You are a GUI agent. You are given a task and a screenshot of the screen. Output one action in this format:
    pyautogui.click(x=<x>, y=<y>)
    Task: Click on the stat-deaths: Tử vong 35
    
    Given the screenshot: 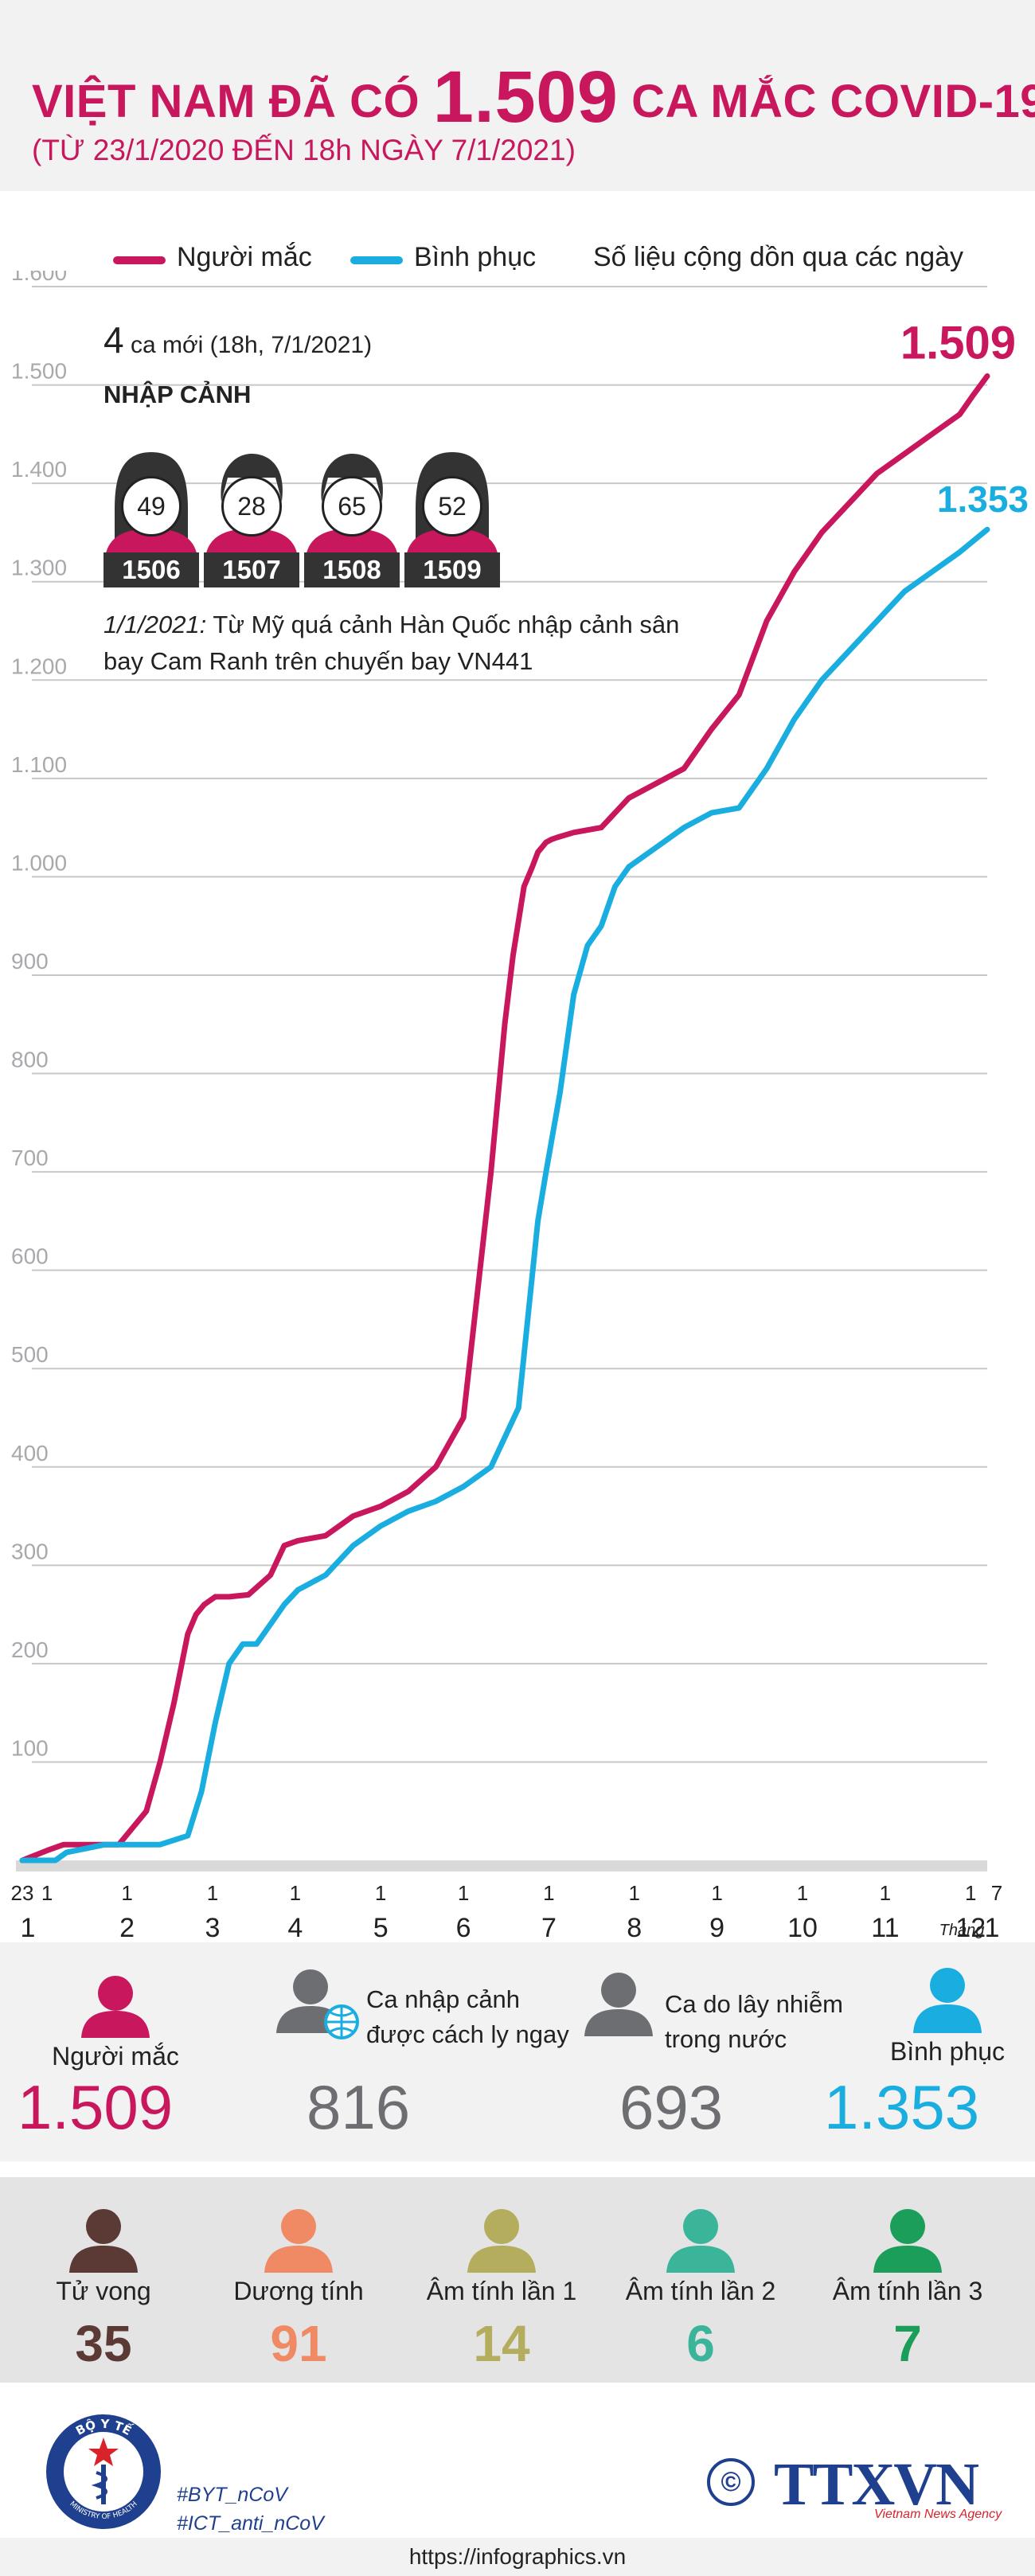 What is the action you would take?
    pyautogui.click(x=103, y=2290)
    